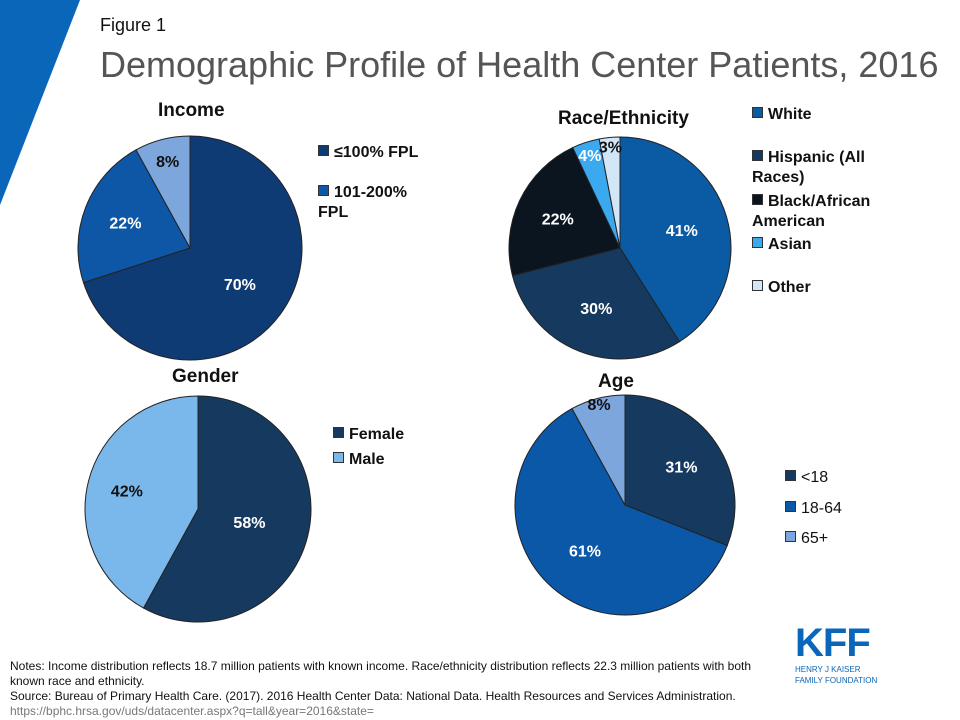 The width and height of the screenshot is (960, 720). Describe the element at coordinates (40, 102) in the screenshot. I see `corner-accent-shape` at that location.